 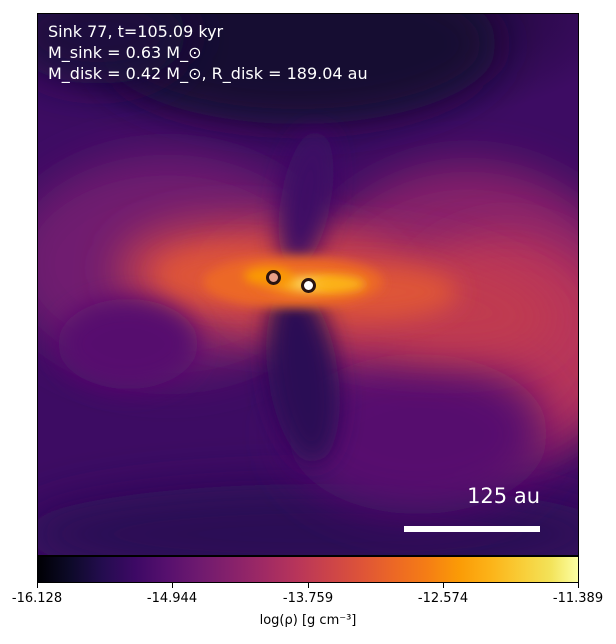 What do you see at coordinates (503, 496) in the screenshot?
I see `scalebar-label: 125 au` at bounding box center [503, 496].